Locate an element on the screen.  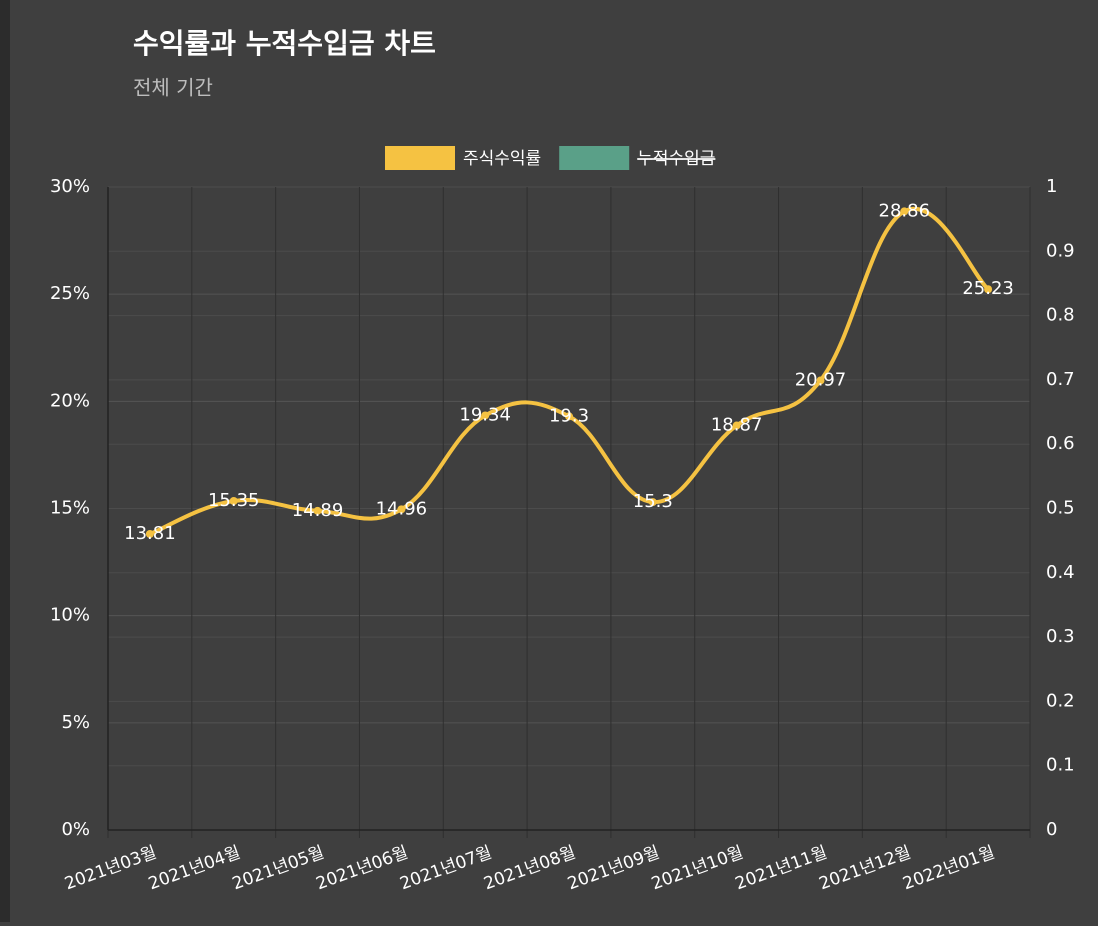
y2-tick-label: 0.9 is located at coordinates (1060, 250).